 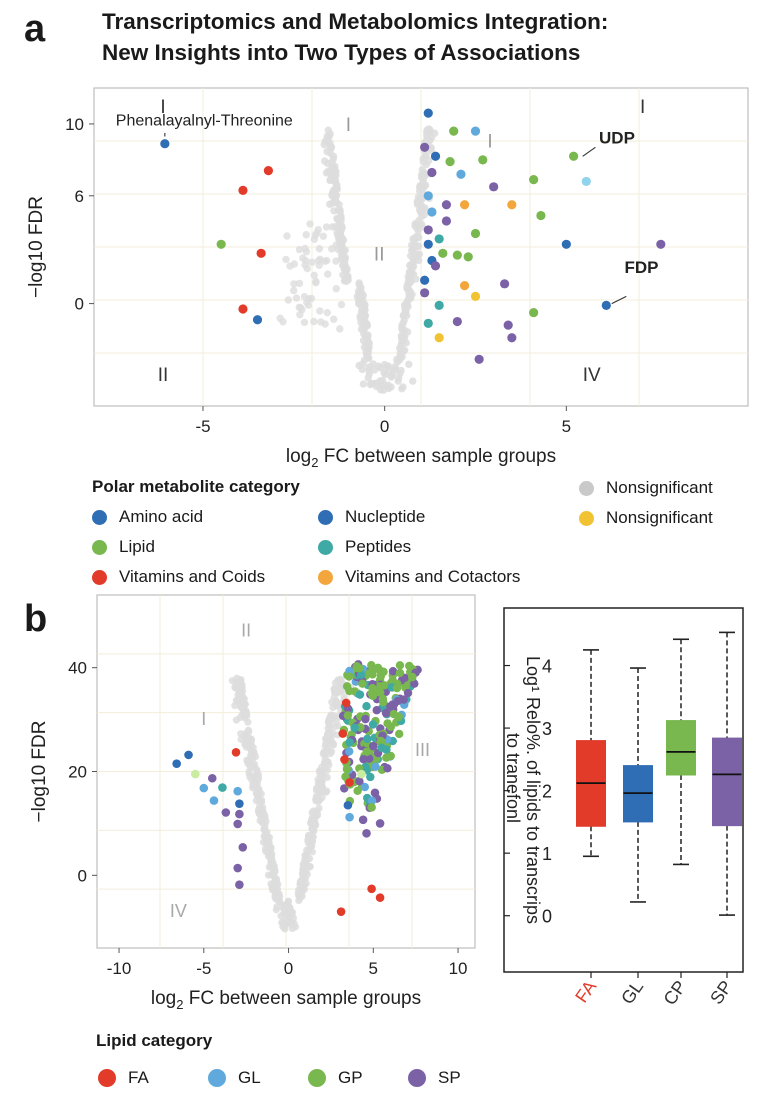 What do you see at coordinates (378, 546) in the screenshot?
I see `legend-label: Peptides` at bounding box center [378, 546].